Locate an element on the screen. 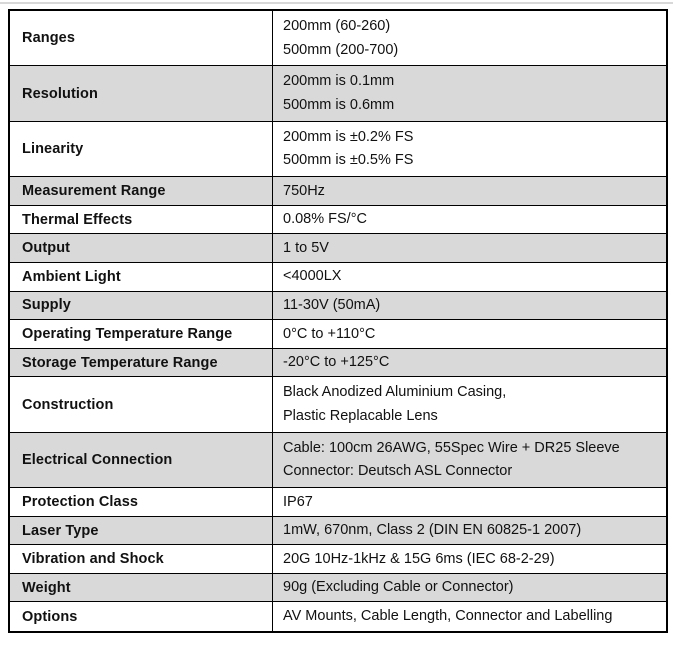  spec-value-line: Plastic Replacable Lens is located at coordinates (360, 416).